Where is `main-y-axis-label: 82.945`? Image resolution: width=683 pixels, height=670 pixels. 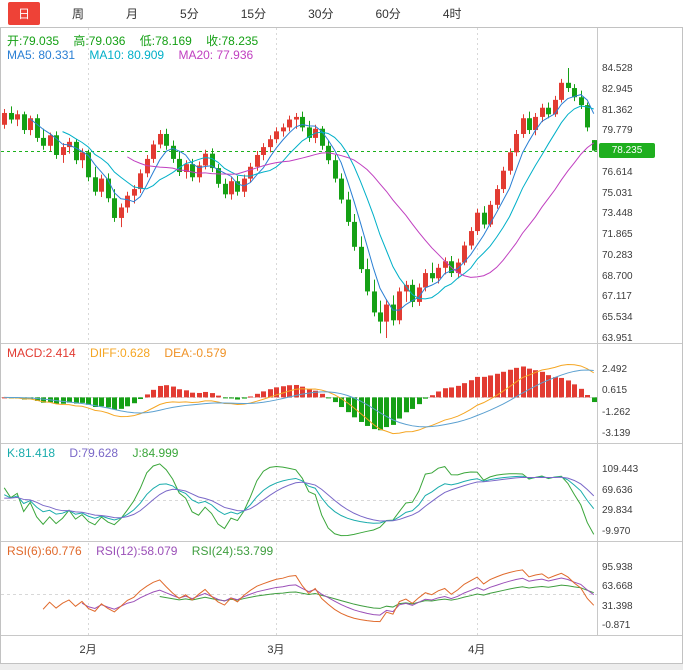 main-y-axis-label: 82.945 is located at coordinates (617, 89).